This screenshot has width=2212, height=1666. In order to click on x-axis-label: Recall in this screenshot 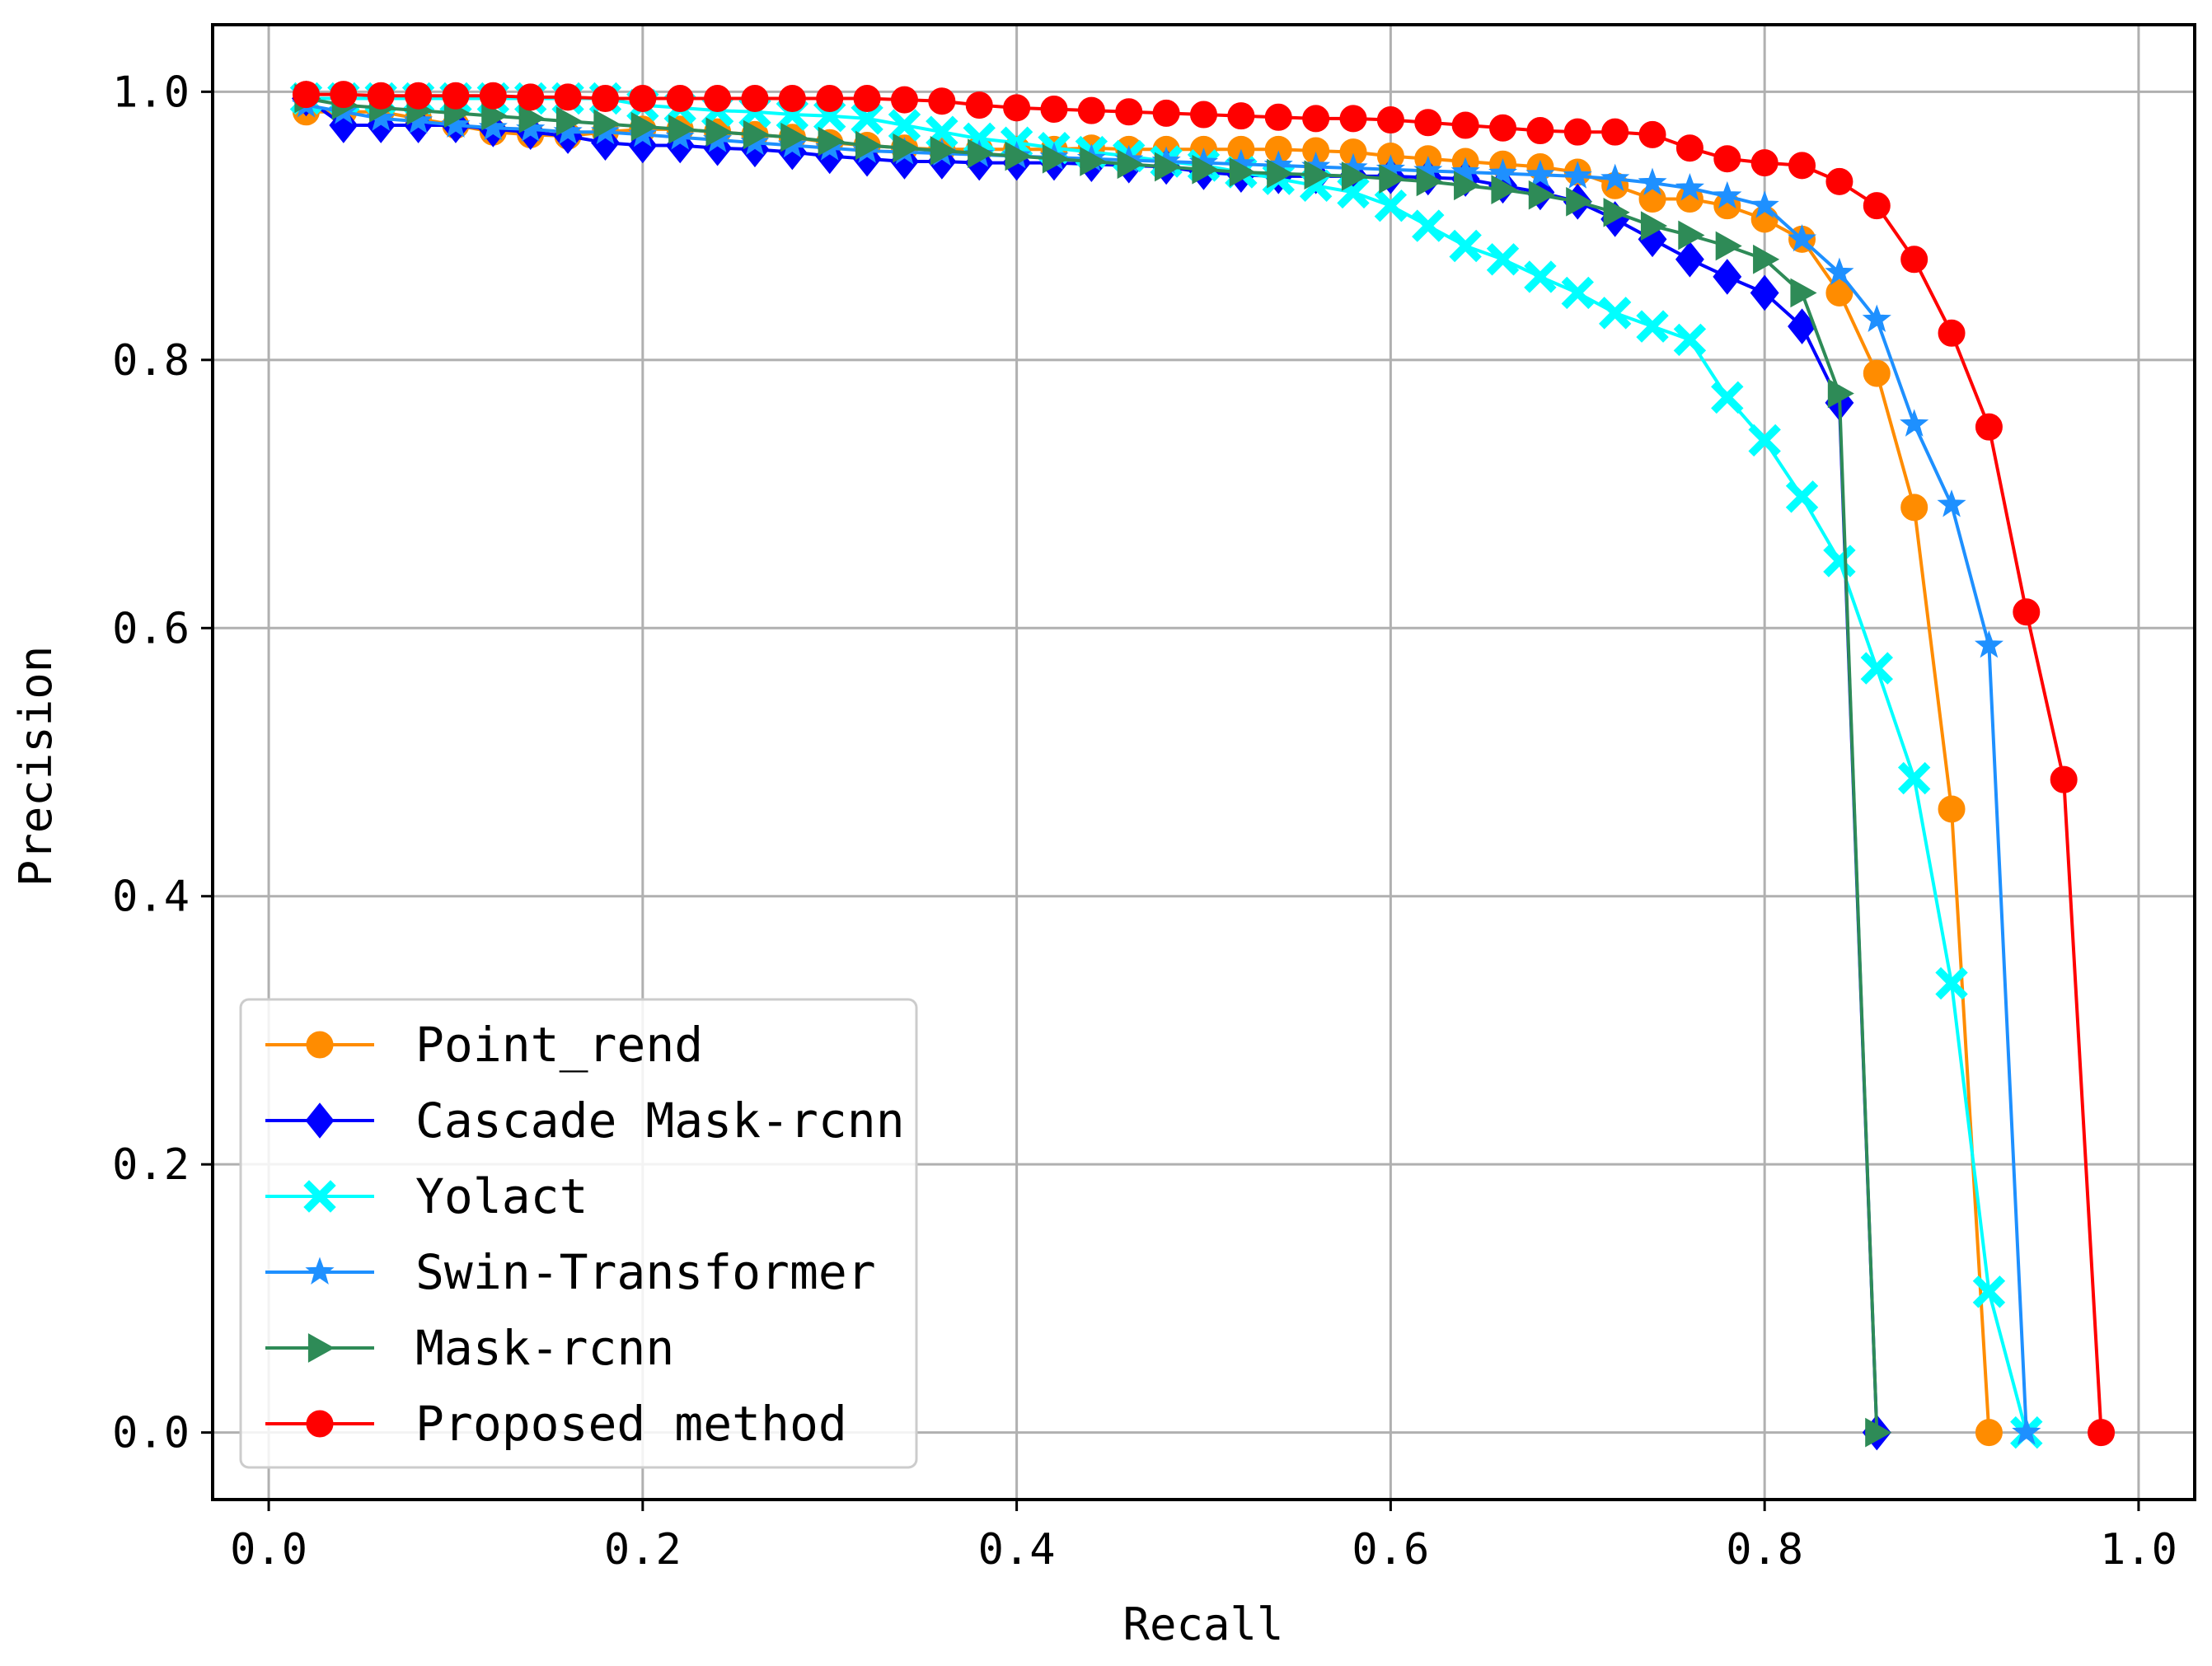, I will do `click(1203, 1624)`.